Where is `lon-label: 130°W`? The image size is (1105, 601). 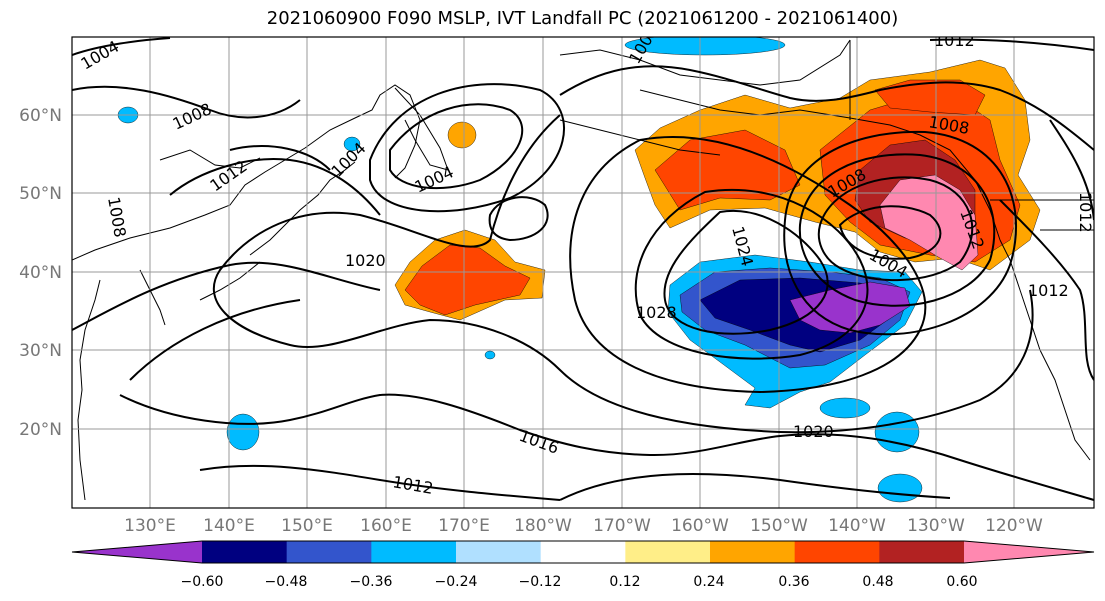 lon-label: 130°W is located at coordinates (936, 526).